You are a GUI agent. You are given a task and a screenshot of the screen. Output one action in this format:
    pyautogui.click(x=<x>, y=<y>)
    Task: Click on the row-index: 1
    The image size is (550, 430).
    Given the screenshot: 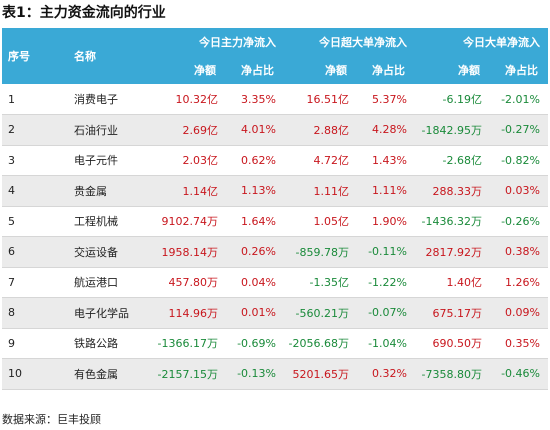 What is the action you would take?
    pyautogui.click(x=32, y=99)
    